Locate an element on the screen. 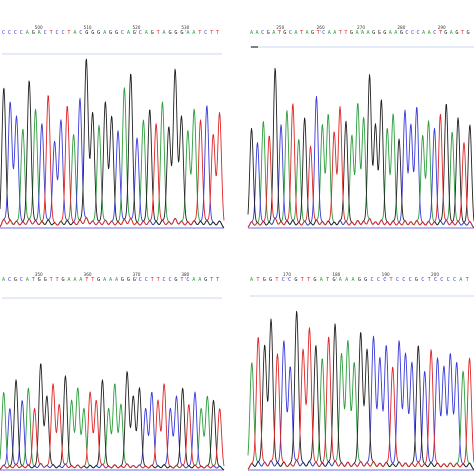 This screenshot has width=474, height=474. panel-4-position-label: 200 is located at coordinates (435, 274).